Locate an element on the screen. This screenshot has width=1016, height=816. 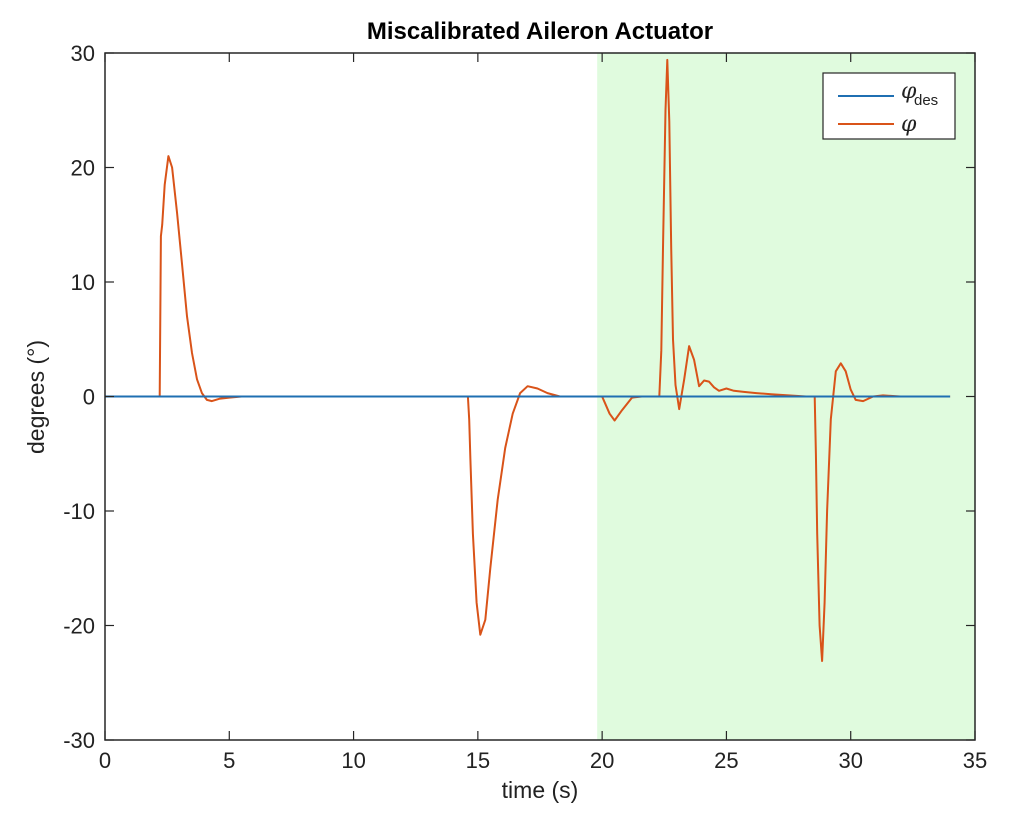
y-tick-label: 20 is located at coordinates (83, 168).